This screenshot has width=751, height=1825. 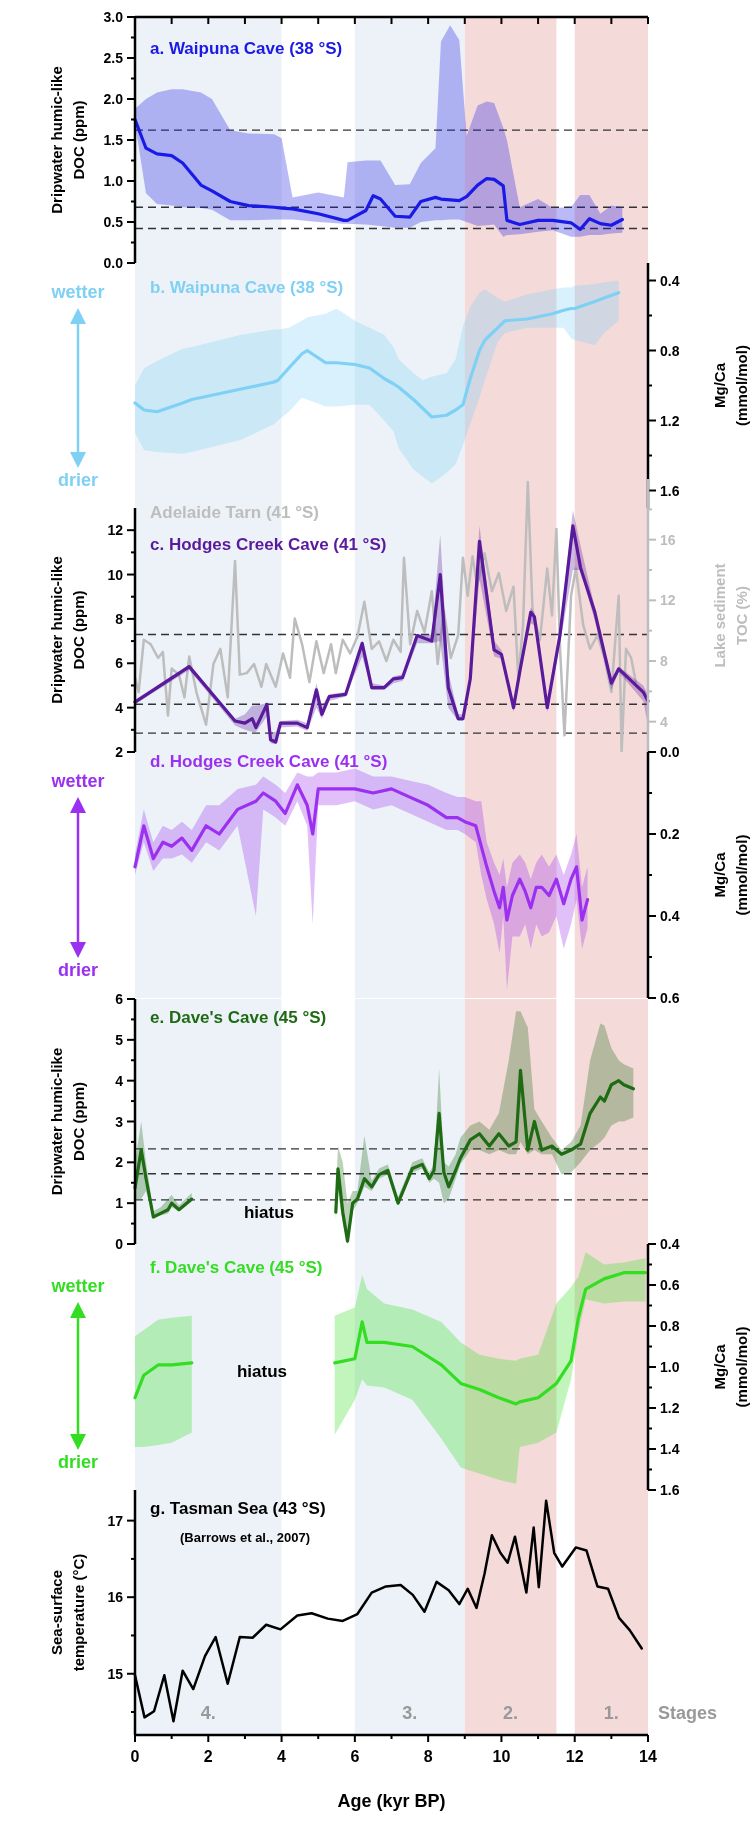 I want to click on y-tick-label: 0.5, so click(x=113, y=222).